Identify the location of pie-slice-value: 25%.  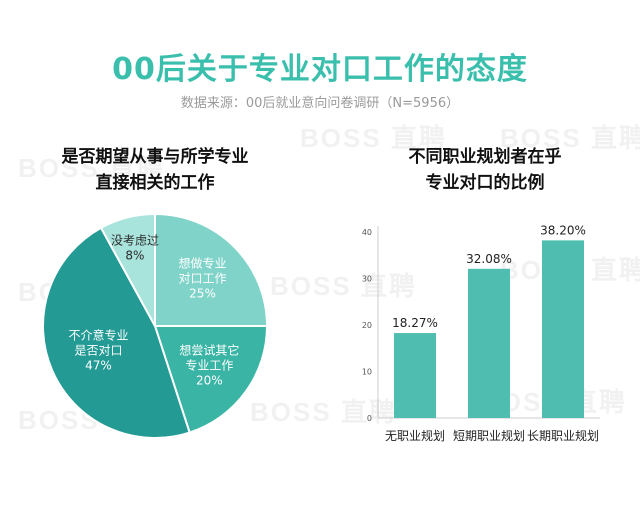
(202, 293).